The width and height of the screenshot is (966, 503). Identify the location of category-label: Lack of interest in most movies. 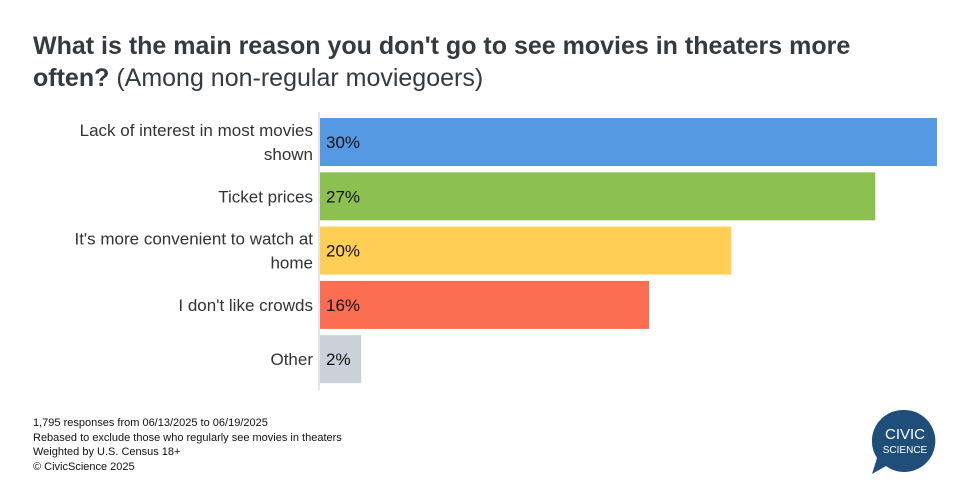
(196, 130).